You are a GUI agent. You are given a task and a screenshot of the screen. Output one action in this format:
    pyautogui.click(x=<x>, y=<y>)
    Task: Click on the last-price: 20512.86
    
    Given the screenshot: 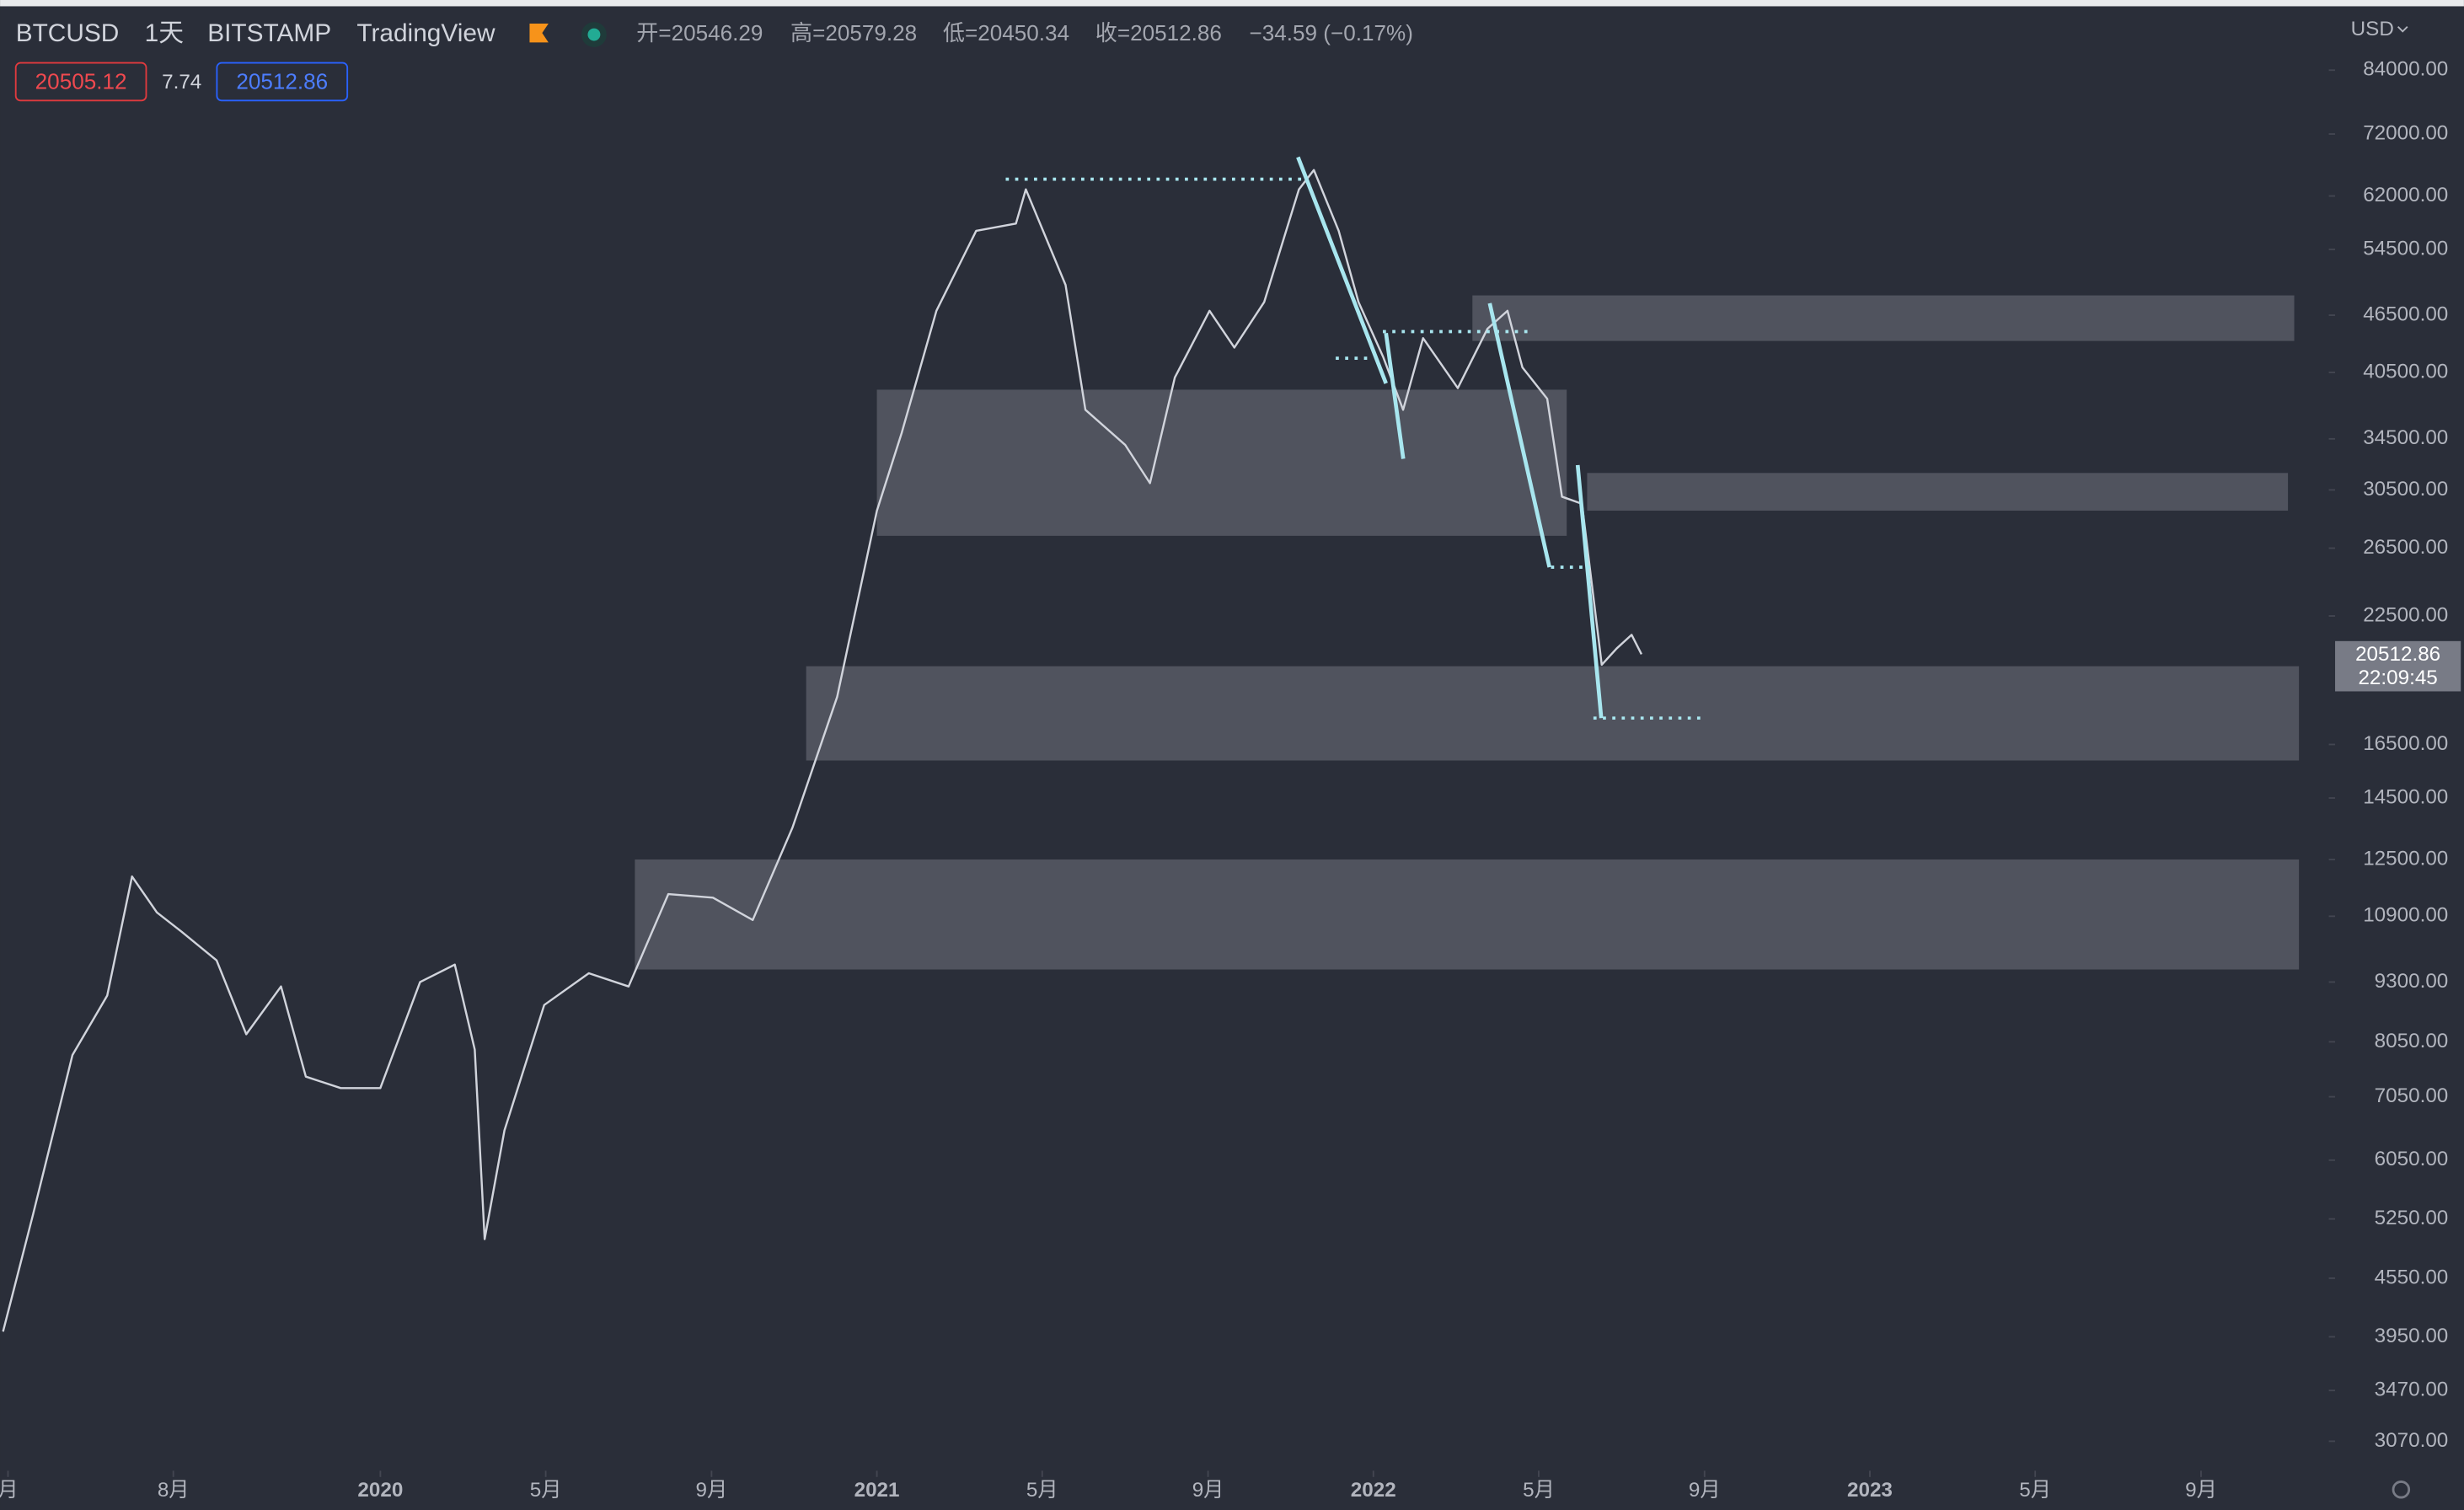 What is the action you would take?
    pyautogui.click(x=2397, y=654)
    